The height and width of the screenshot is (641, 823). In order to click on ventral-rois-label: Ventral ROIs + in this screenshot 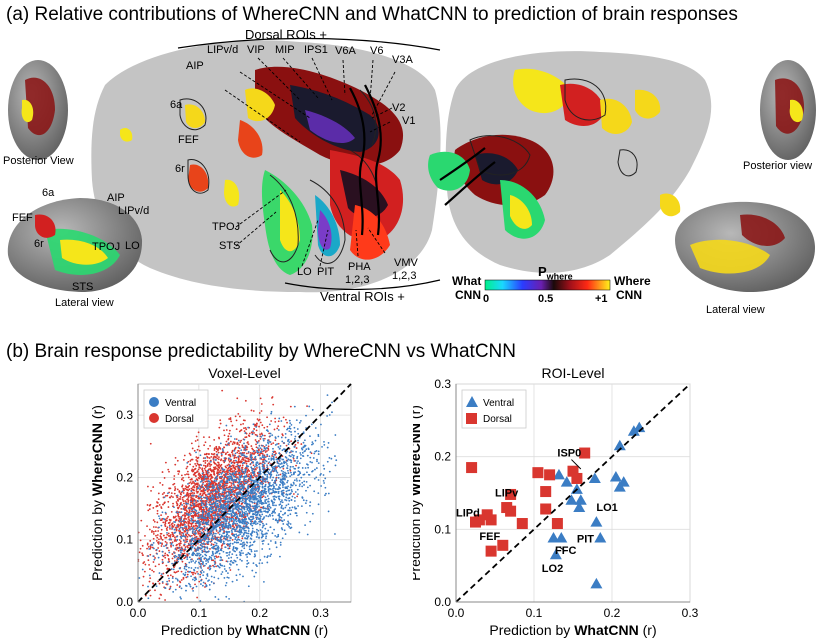, I will do `click(362, 296)`.